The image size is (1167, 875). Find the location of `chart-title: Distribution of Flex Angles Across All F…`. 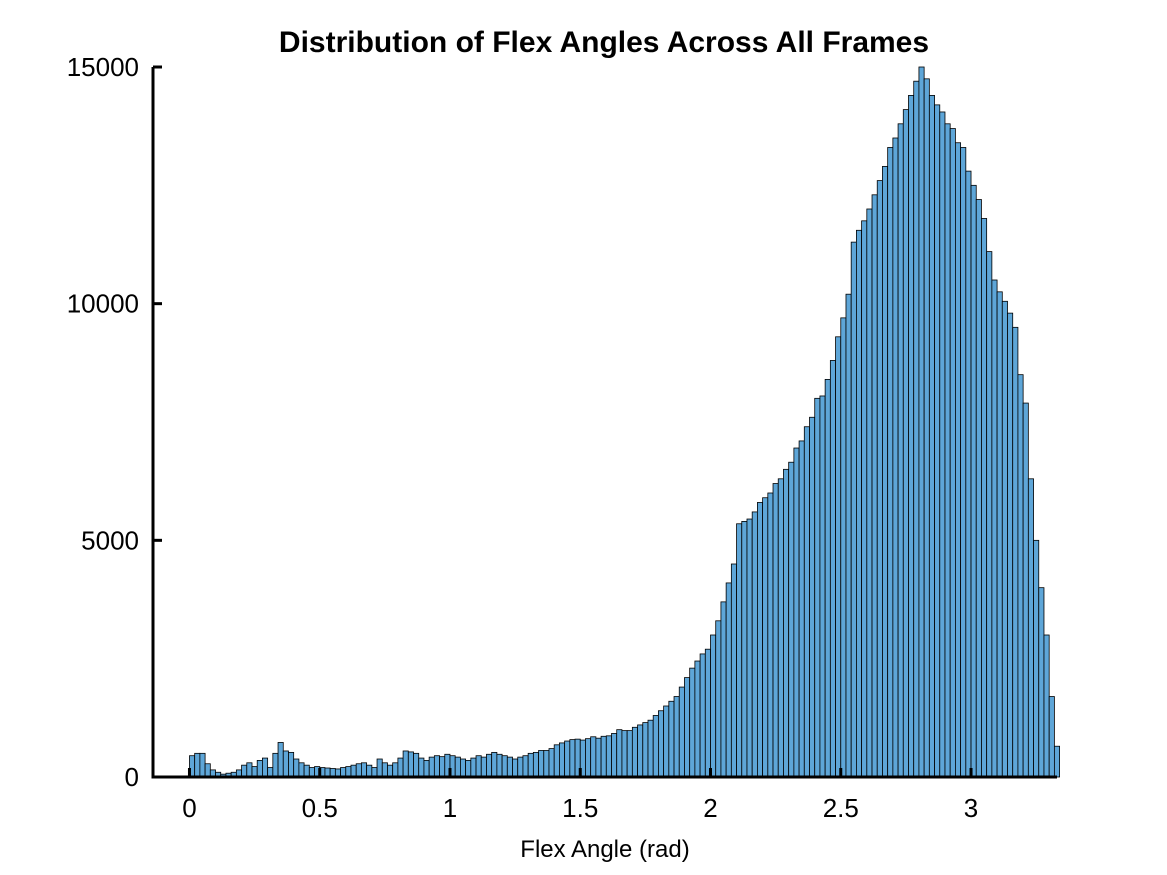

chart-title: Distribution of Flex Angles Across All F… is located at coordinates (604, 42).